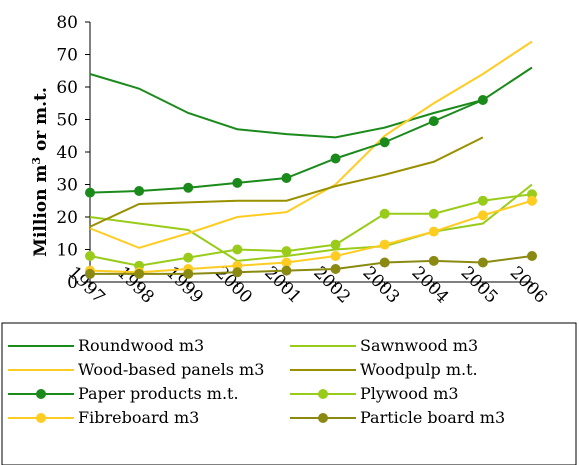 The width and height of the screenshot is (579, 465). What do you see at coordinates (67, 218) in the screenshot?
I see `y-tick-label: 20` at bounding box center [67, 218].